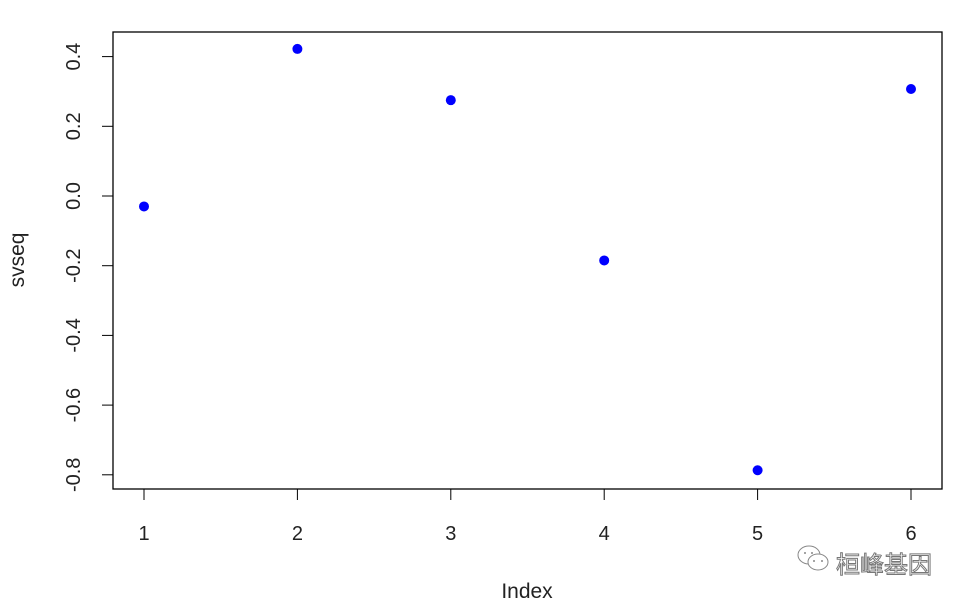 This screenshot has width=957, height=602. Describe the element at coordinates (17, 260) in the screenshot. I see `y-axis-label: svseq` at that location.